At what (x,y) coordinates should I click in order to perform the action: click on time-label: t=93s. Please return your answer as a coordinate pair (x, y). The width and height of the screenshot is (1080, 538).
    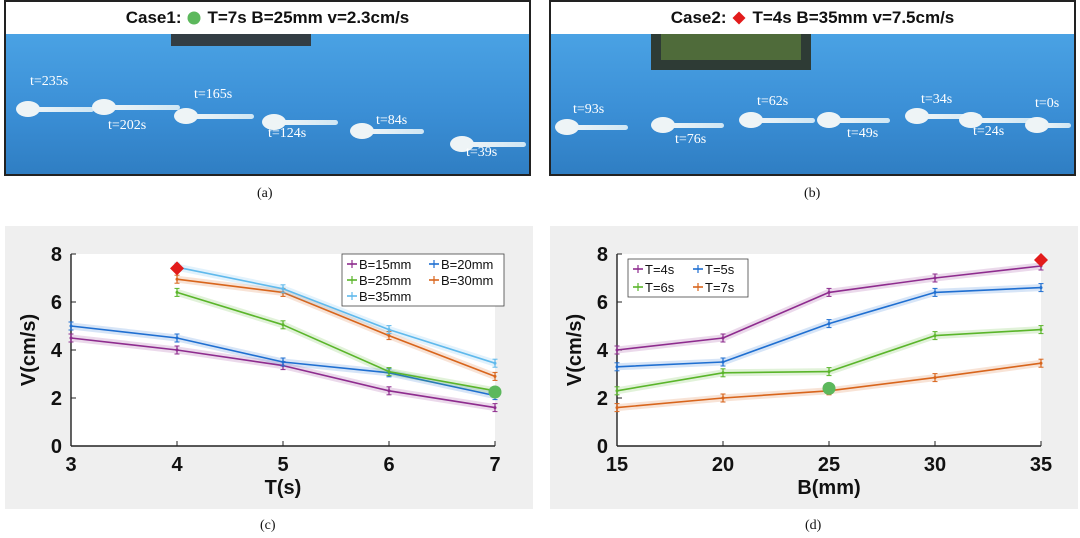
    Looking at the image, I should click on (589, 109).